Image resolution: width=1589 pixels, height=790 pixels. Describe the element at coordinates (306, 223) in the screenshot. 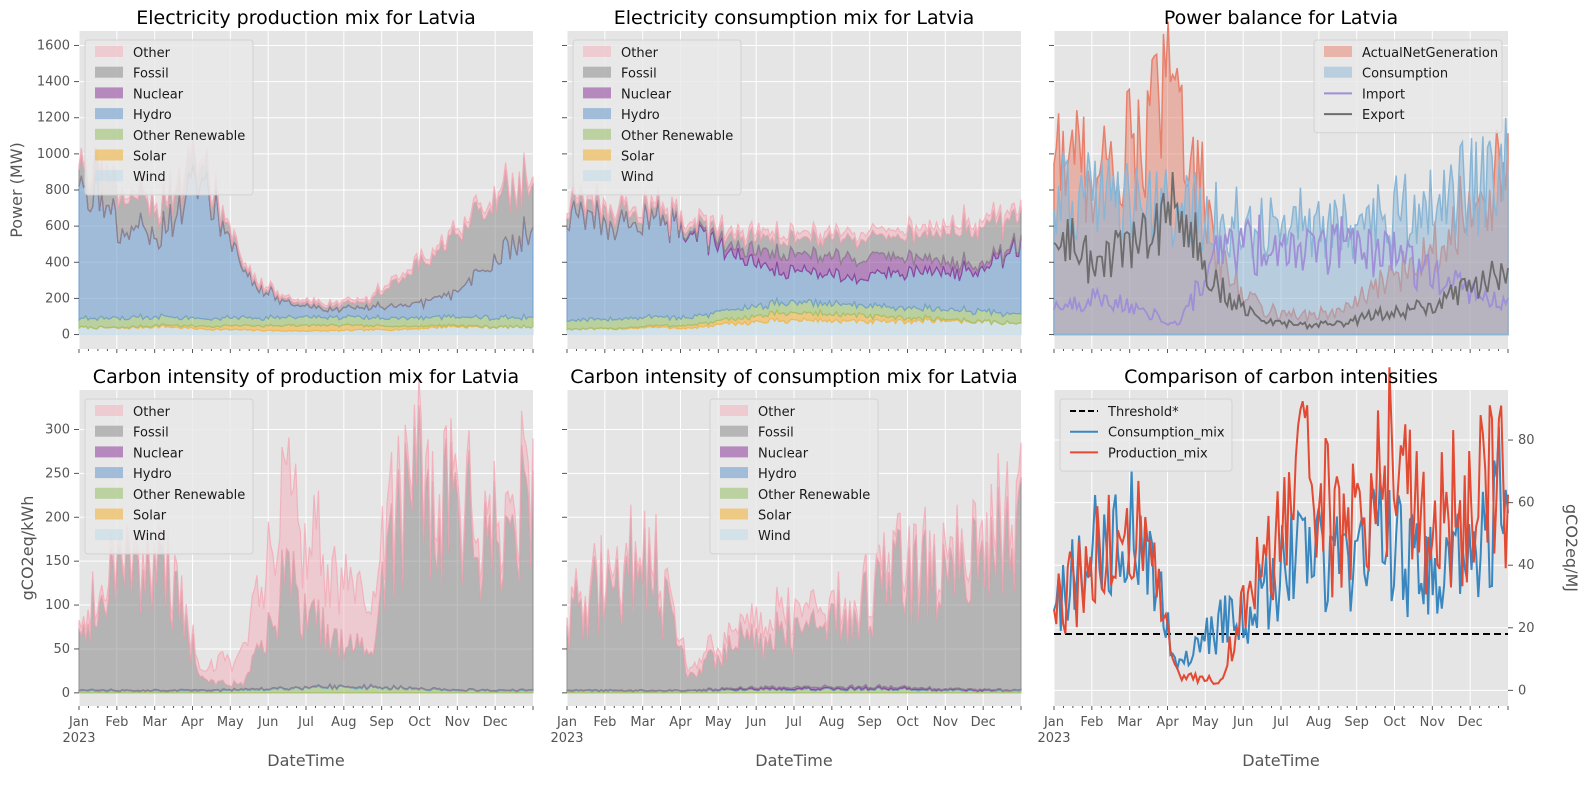

I see `area-other` at that location.